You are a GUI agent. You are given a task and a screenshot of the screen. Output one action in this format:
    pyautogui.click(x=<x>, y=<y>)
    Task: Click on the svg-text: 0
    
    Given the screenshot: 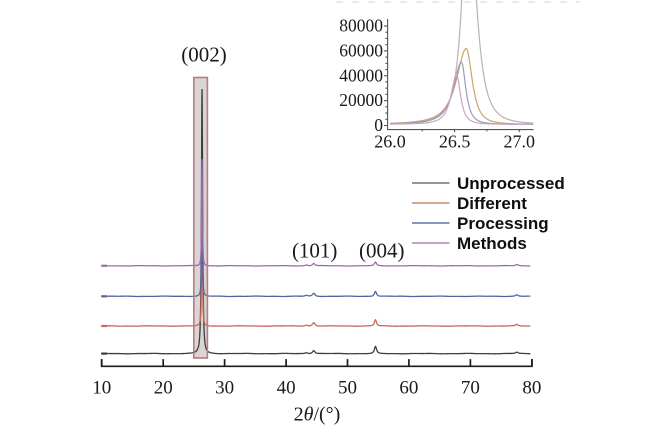 What is the action you would take?
    pyautogui.click(x=378, y=125)
    